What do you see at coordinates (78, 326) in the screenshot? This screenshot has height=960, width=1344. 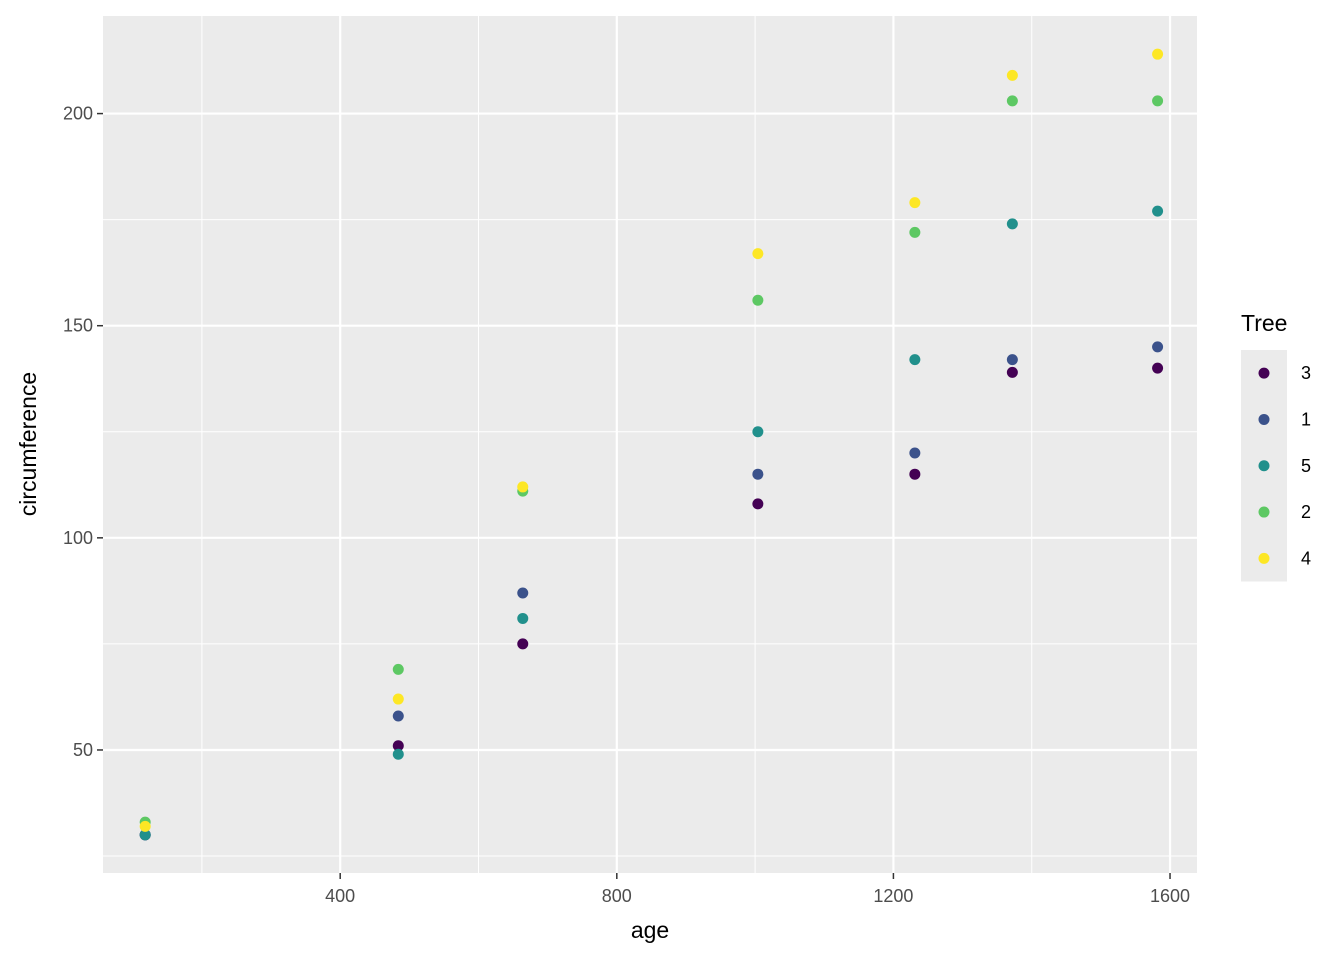 I see `y-tick-label: 150` at bounding box center [78, 326].